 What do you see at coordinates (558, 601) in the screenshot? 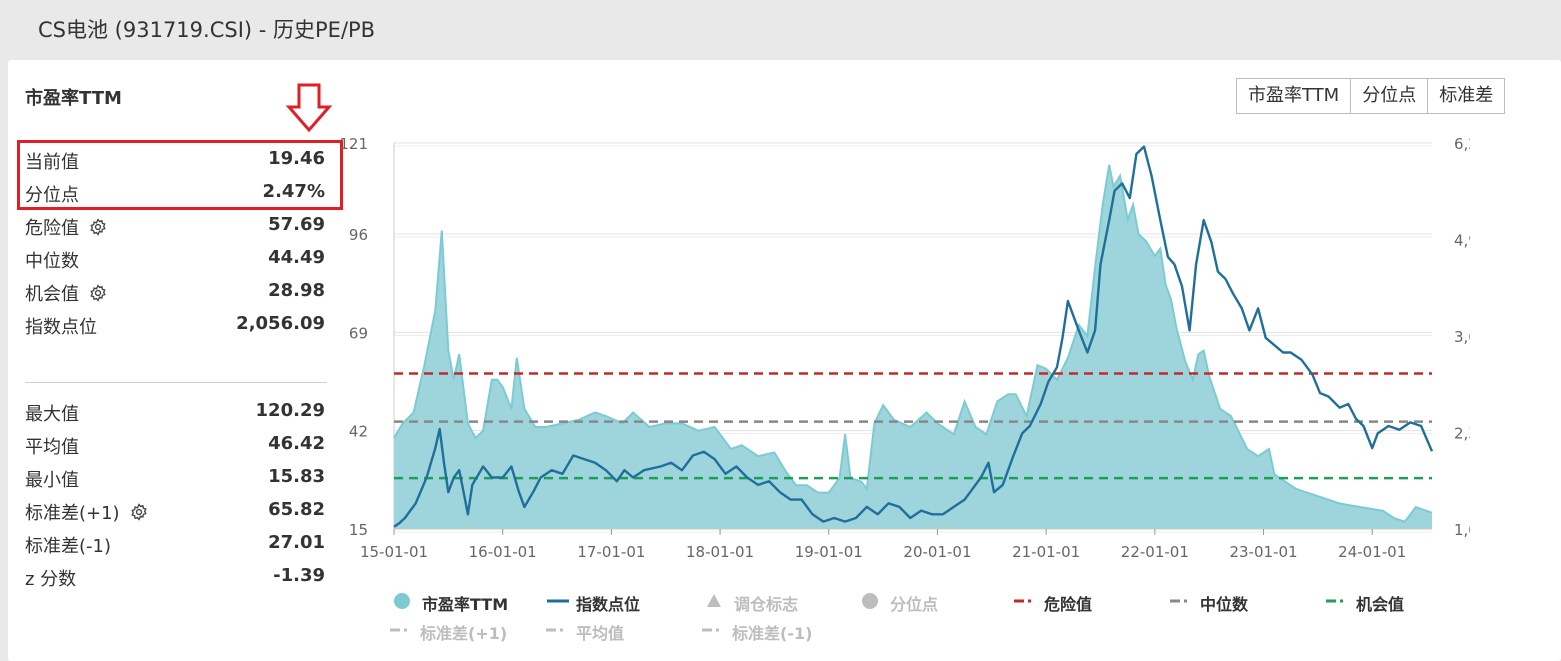
I see `legend-line-icon` at bounding box center [558, 601].